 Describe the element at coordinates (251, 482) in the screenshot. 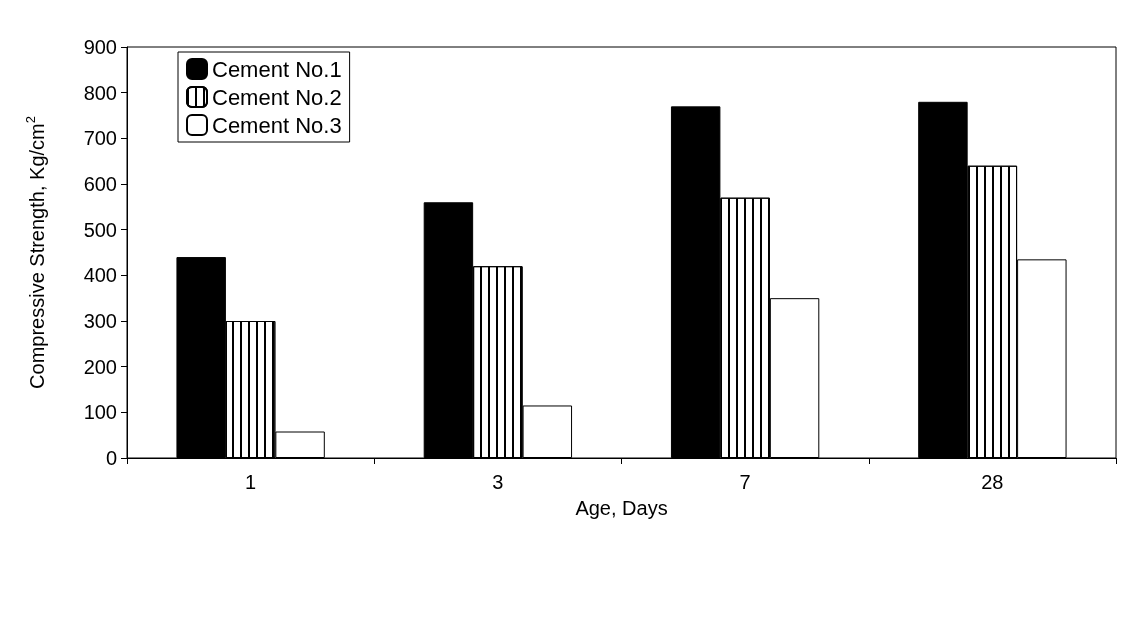

I see `x-tick-label: 1` at that location.